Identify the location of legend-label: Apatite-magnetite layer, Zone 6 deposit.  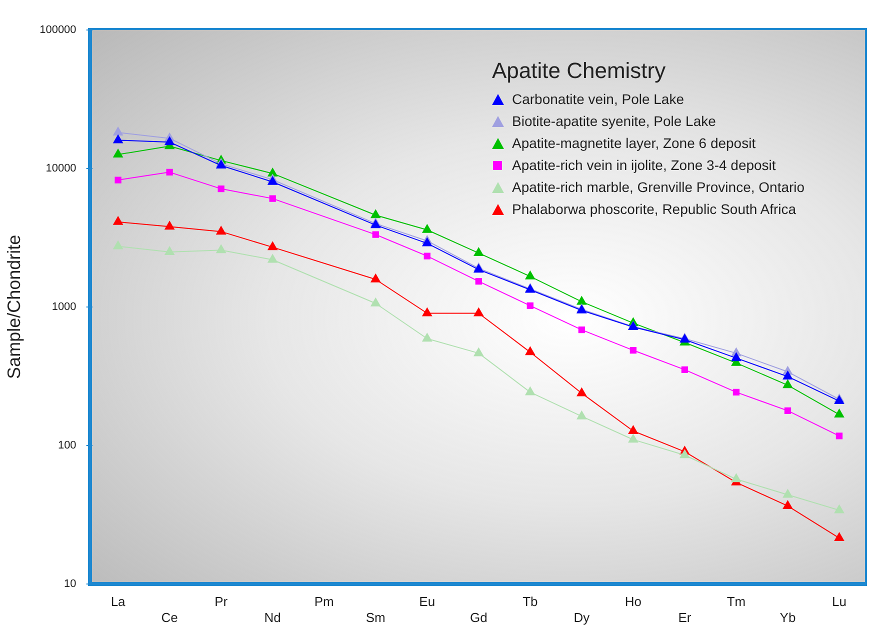
(634, 143).